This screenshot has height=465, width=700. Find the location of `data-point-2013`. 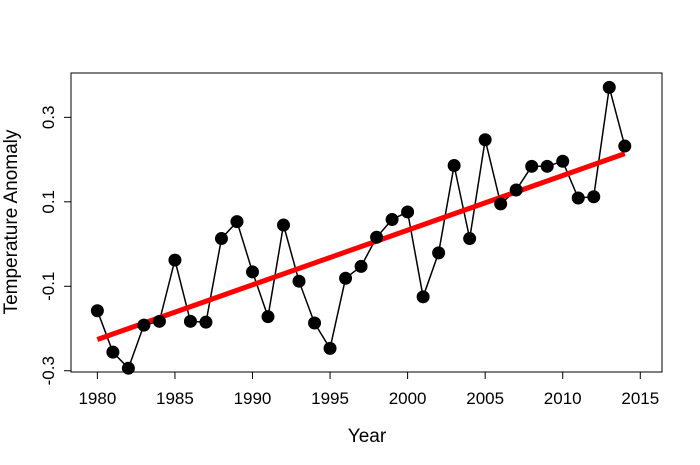

data-point-2013 is located at coordinates (609, 87).